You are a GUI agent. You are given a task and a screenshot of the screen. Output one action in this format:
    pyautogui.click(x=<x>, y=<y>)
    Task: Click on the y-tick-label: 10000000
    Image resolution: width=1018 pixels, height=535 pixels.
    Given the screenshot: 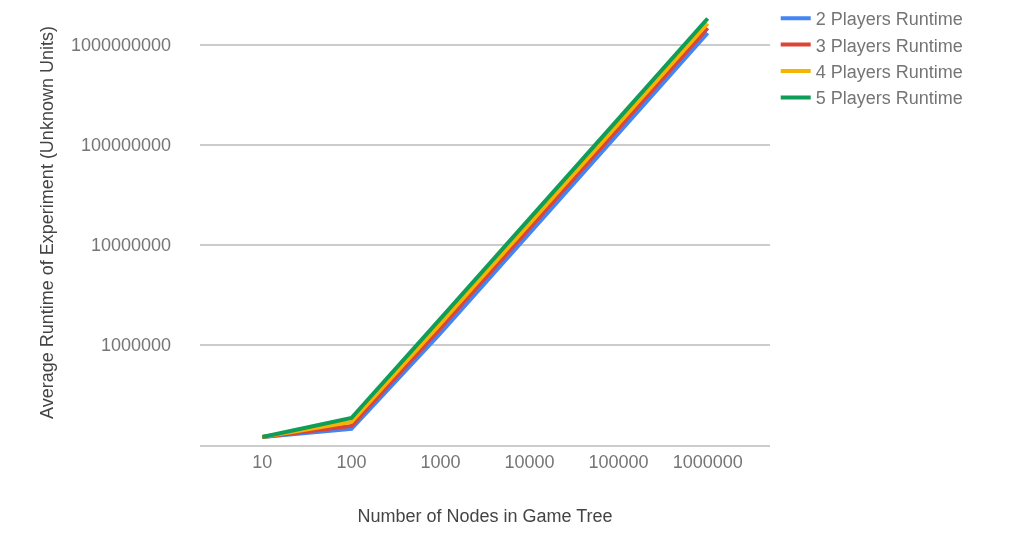 What is the action you would take?
    pyautogui.click(x=130, y=245)
    